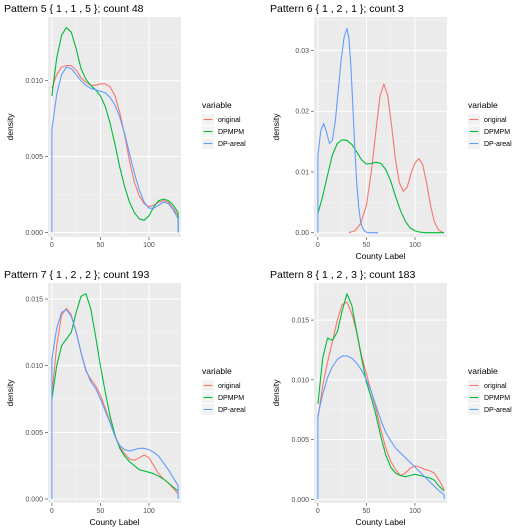  I want to click on y-tick-label: 0.02, so click(302, 112).